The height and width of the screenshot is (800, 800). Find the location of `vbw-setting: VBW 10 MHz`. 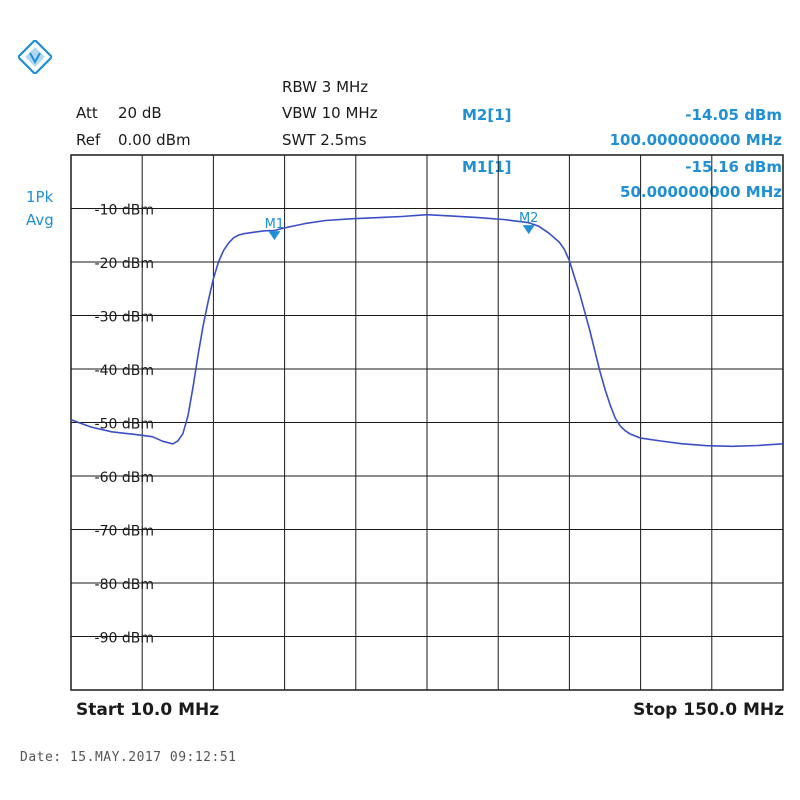

vbw-setting: VBW 10 MHz is located at coordinates (330, 113).